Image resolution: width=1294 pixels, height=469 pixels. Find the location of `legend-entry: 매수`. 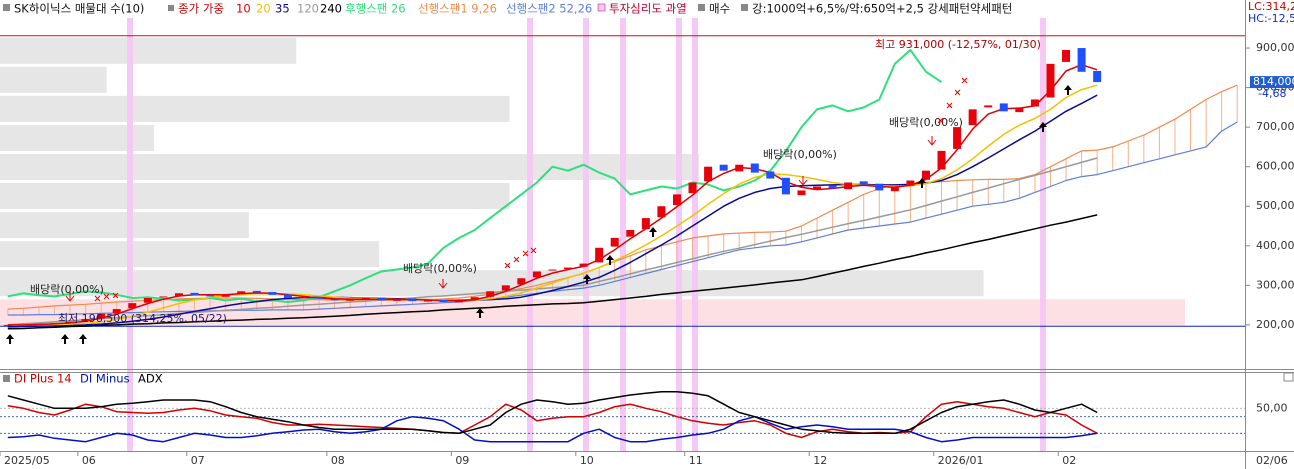

legend-entry: 매수 is located at coordinates (719, 9).